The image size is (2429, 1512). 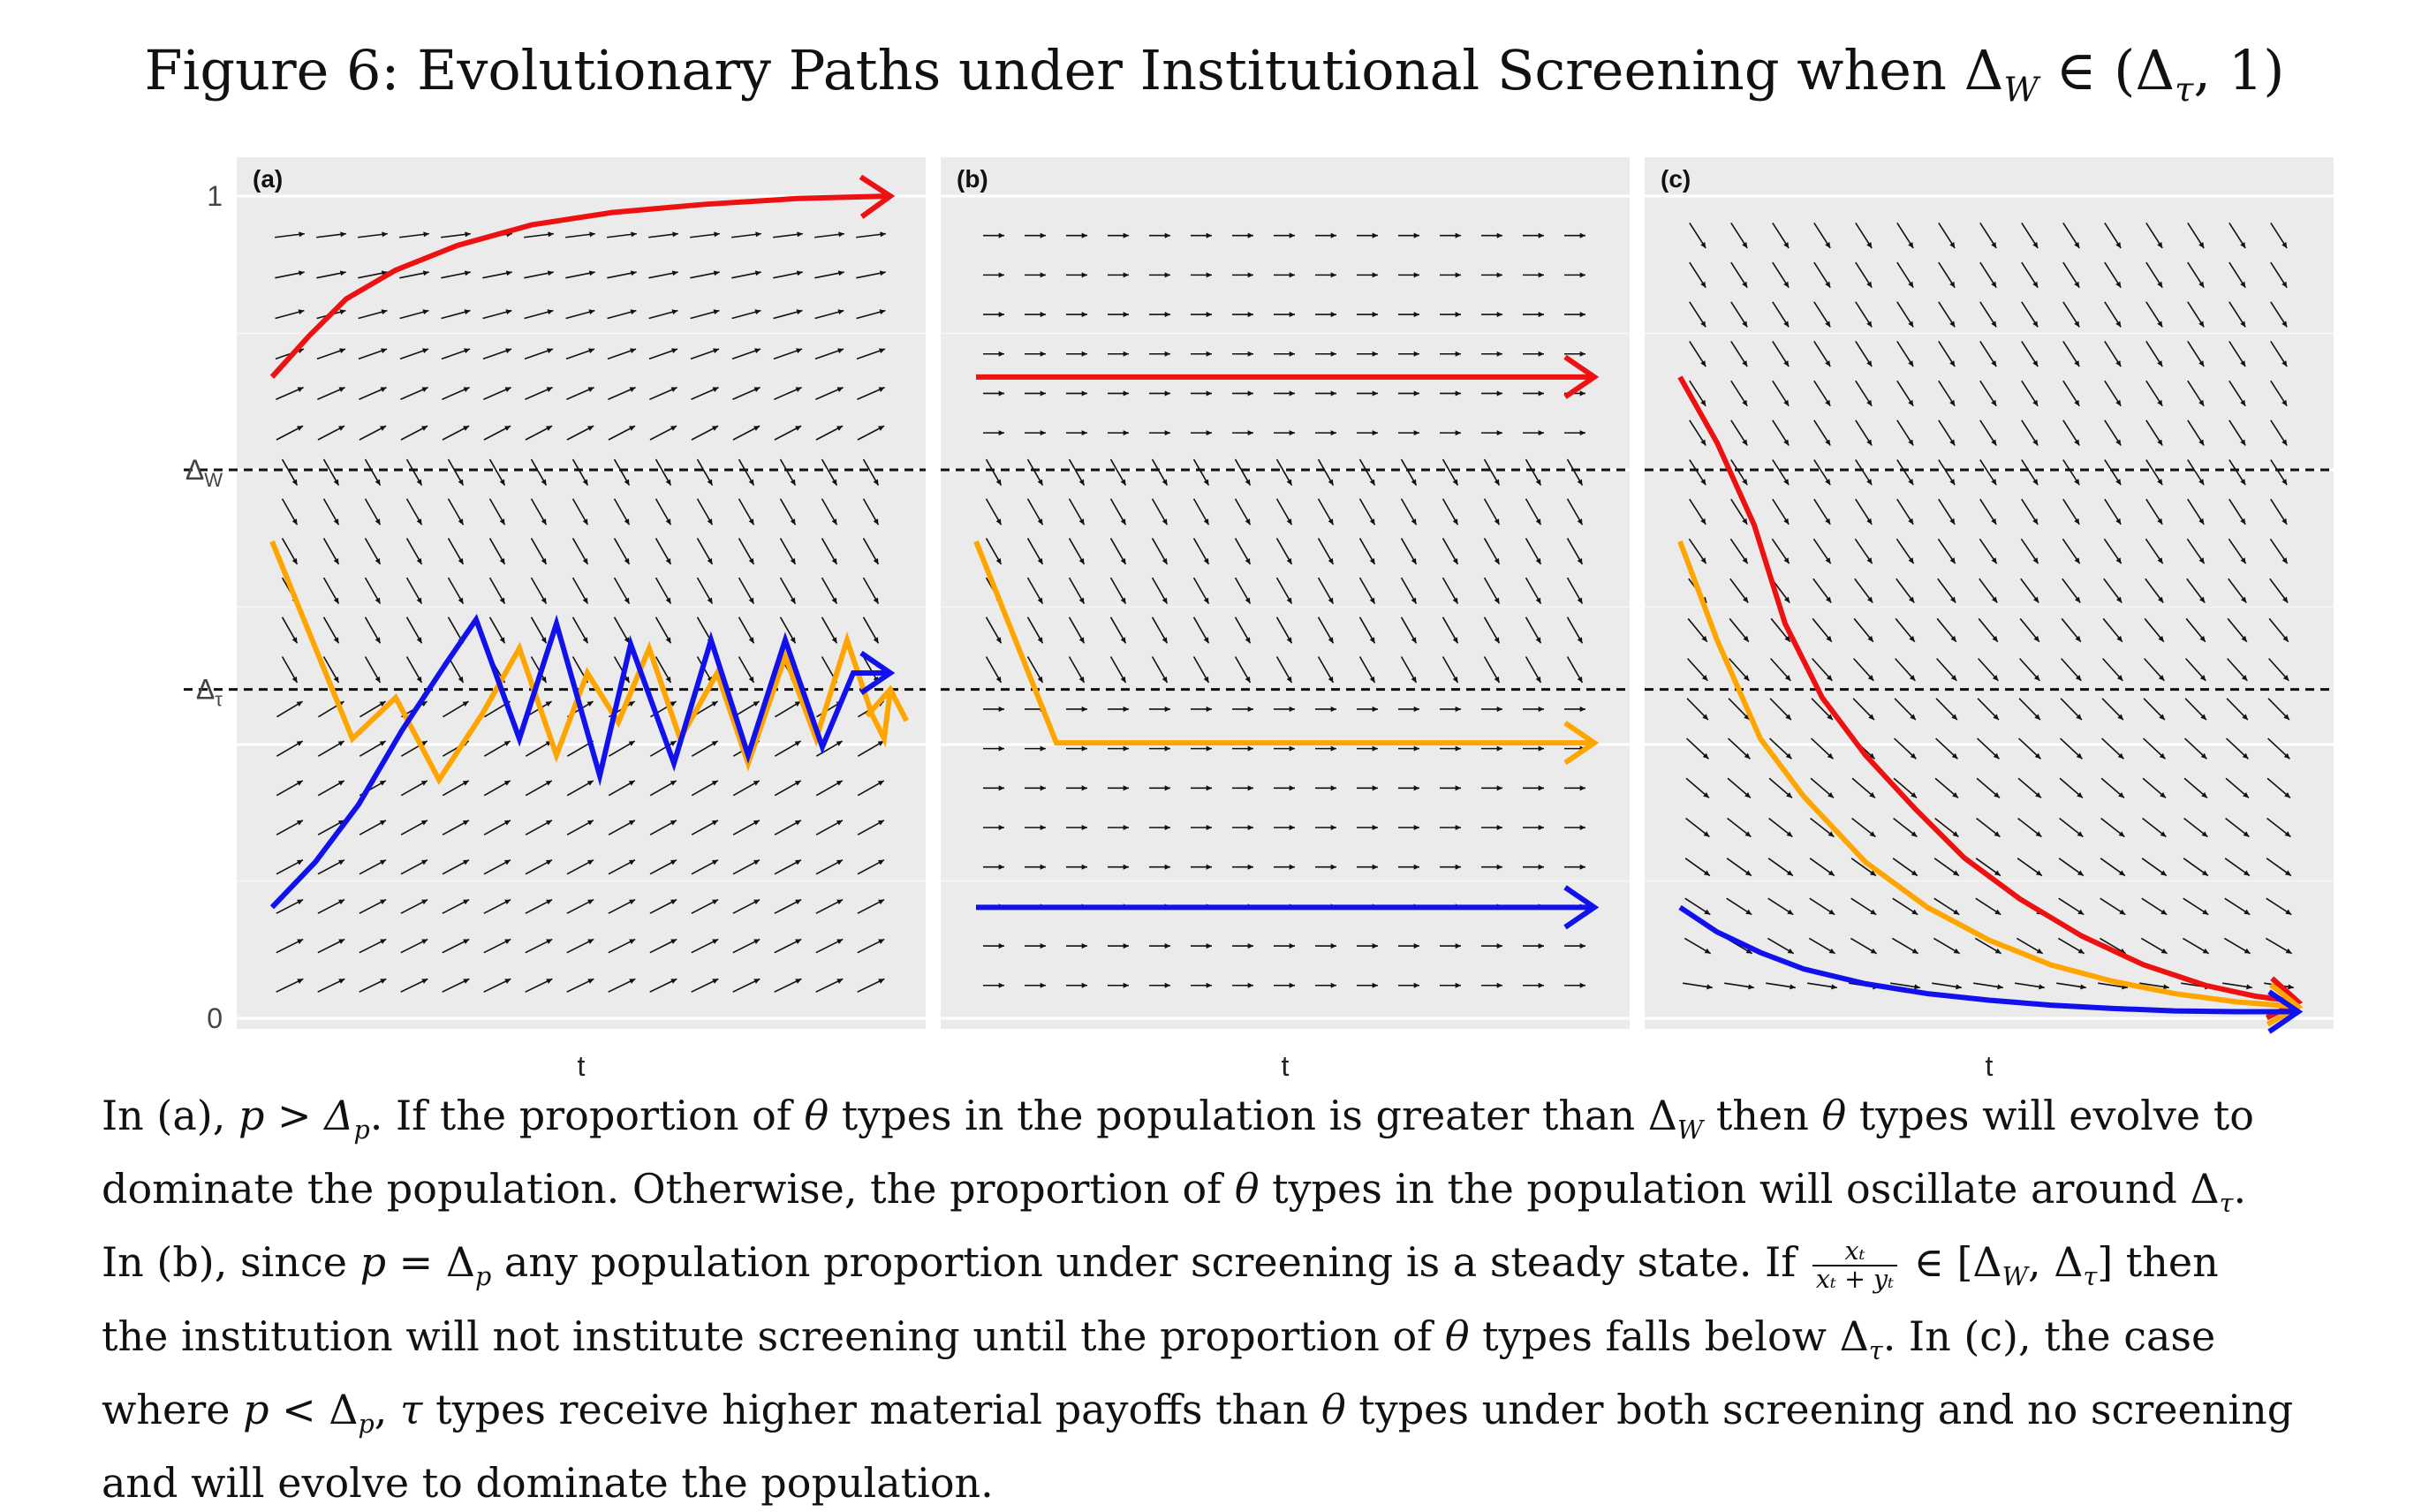 I want to click on series-line, so click(x=1283, y=643).